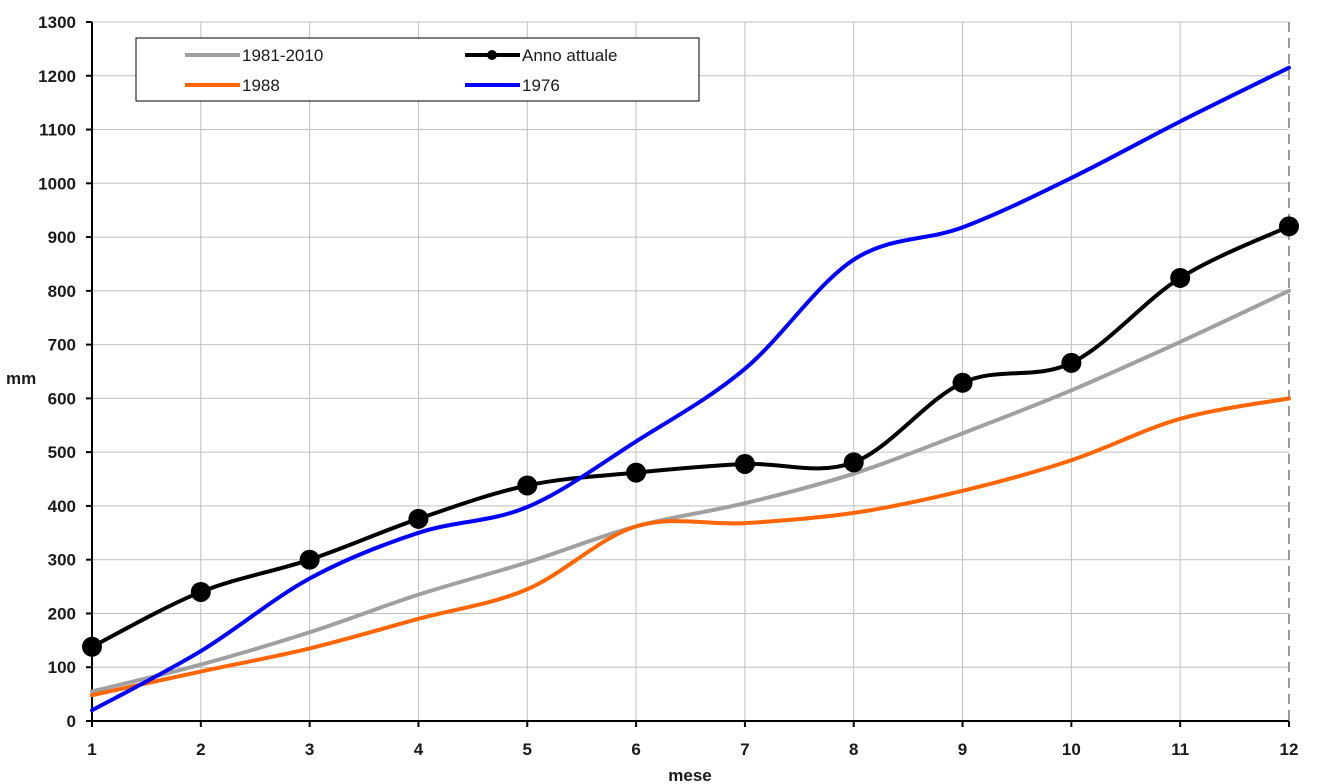  What do you see at coordinates (57, 22) in the screenshot?
I see `y-tick-label: 1300` at bounding box center [57, 22].